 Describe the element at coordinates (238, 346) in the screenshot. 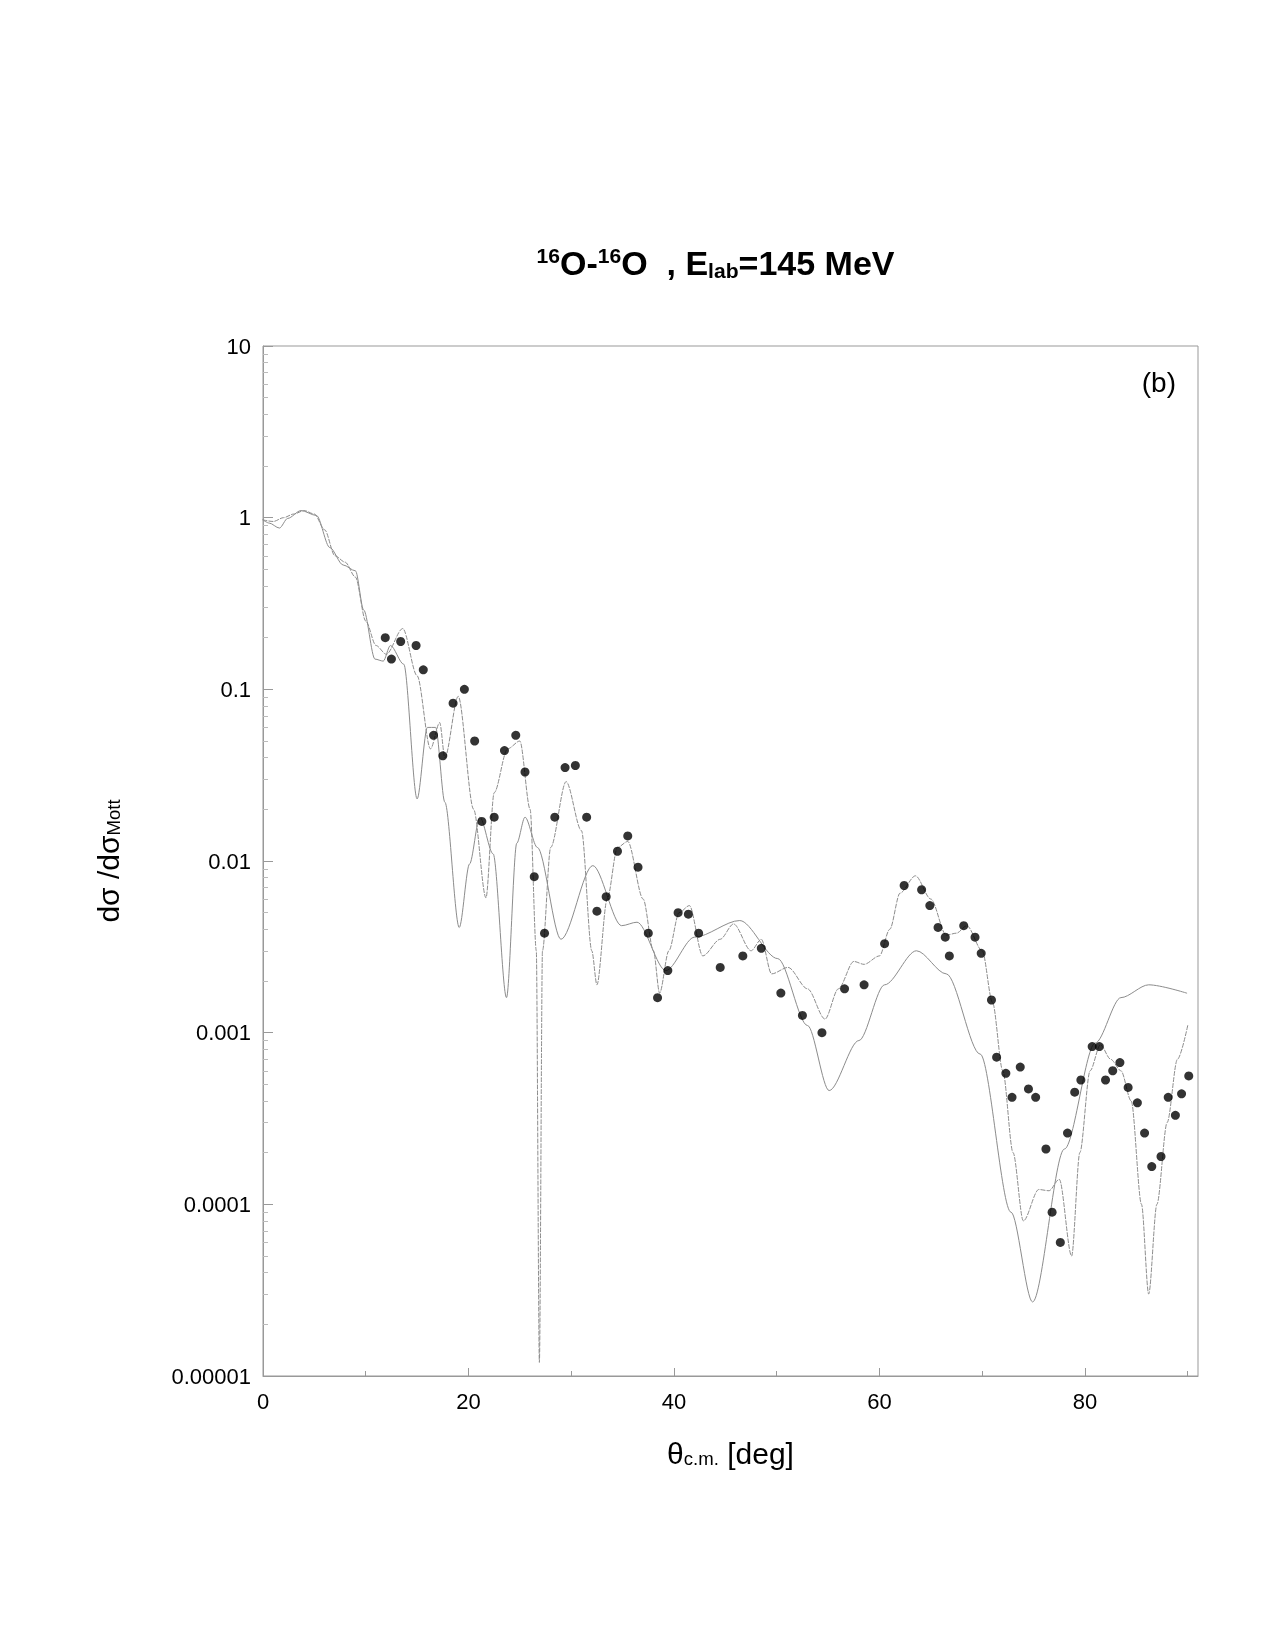

I see `y-tick-label: 10` at that location.